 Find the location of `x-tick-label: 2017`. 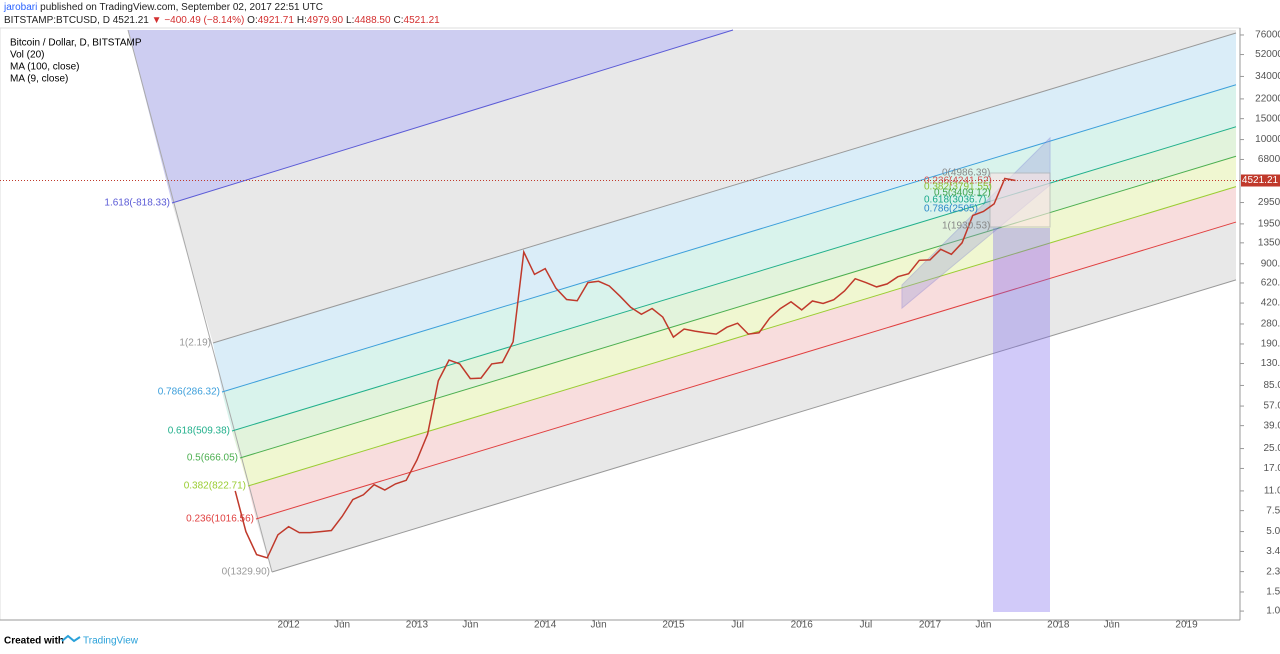

x-tick-label: 2017 is located at coordinates (930, 625).